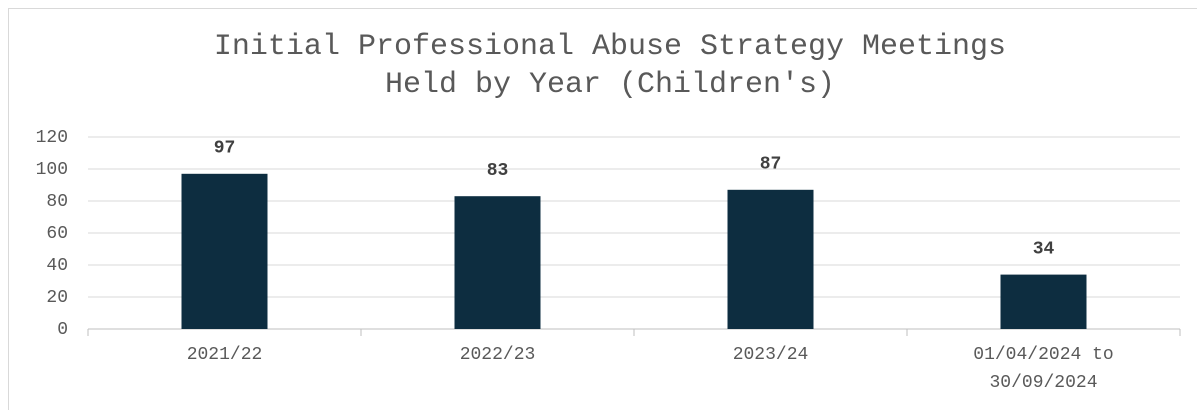  What do you see at coordinates (497, 355) in the screenshot?
I see `x-tick-label: 2022/23` at bounding box center [497, 355].